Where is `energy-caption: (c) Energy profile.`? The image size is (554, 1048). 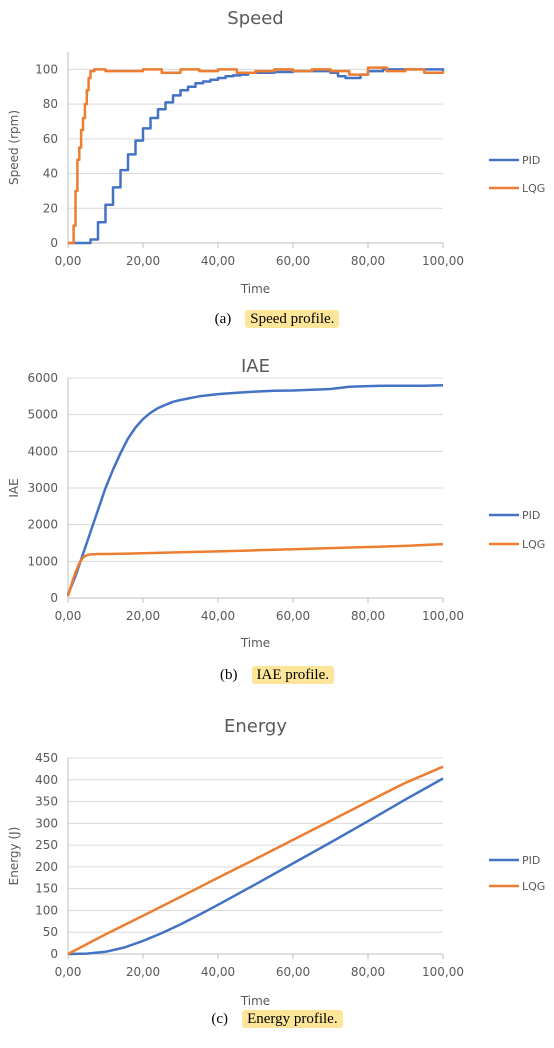 energy-caption: (c) Energy profile. is located at coordinates (277, 1019).